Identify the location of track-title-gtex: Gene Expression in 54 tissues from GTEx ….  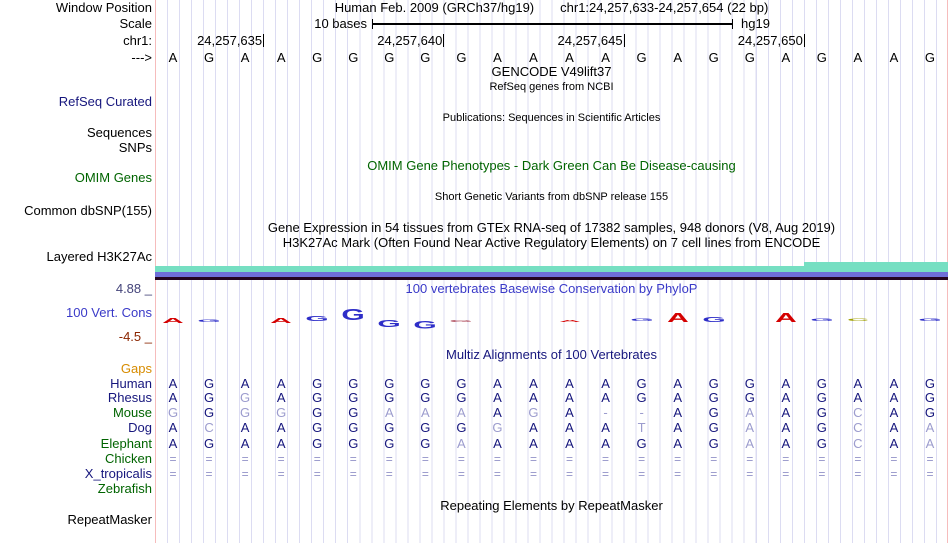
(551, 227).